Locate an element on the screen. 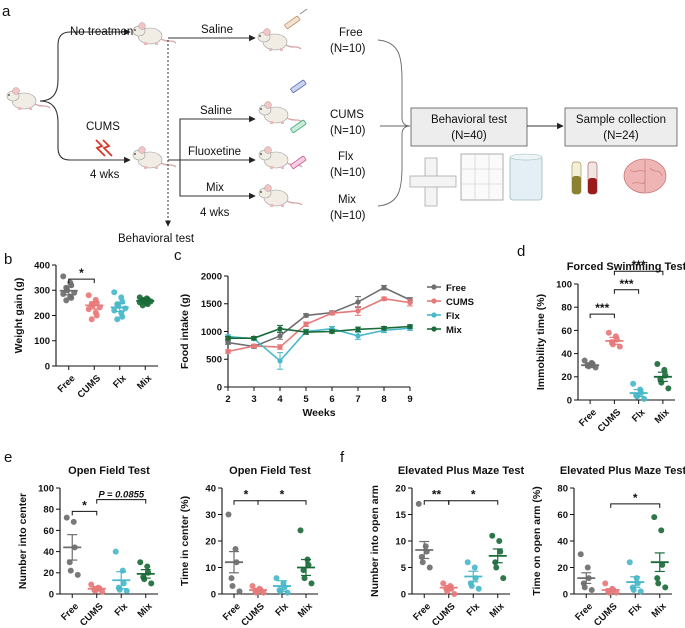 The height and width of the screenshot is (628, 685). y-tick-label: 200 is located at coordinates (42, 316).